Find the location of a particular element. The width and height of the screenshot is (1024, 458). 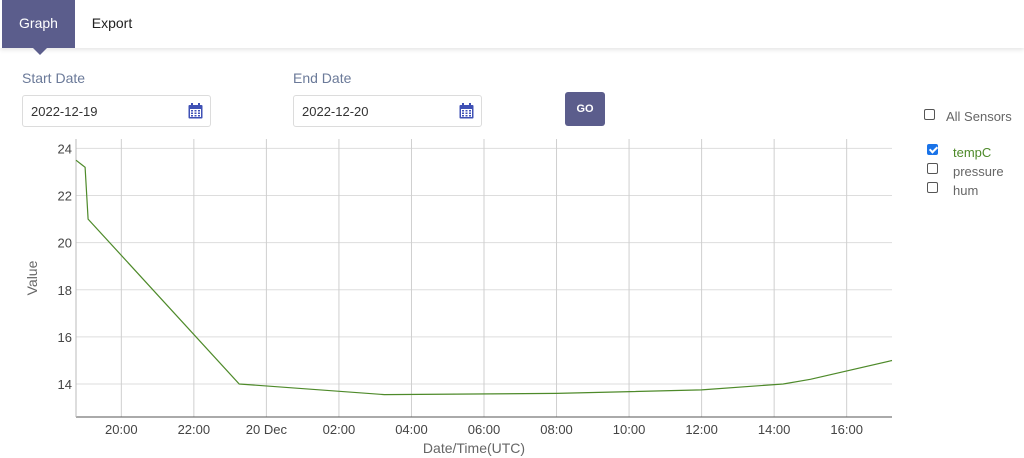

y-tick-label: 18 is located at coordinates (65, 290).